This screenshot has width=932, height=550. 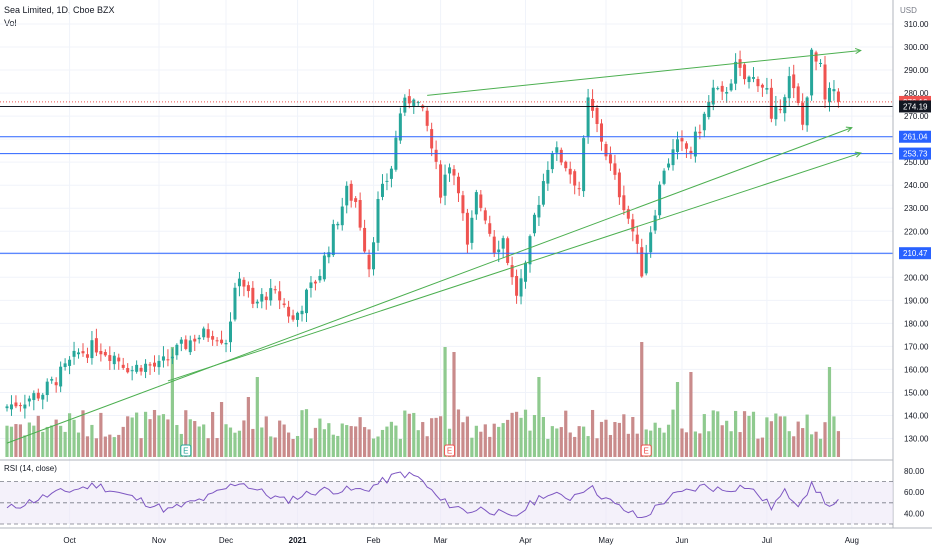 What do you see at coordinates (916, 346) in the screenshot?
I see `price-tick-label: 170.00` at bounding box center [916, 346].